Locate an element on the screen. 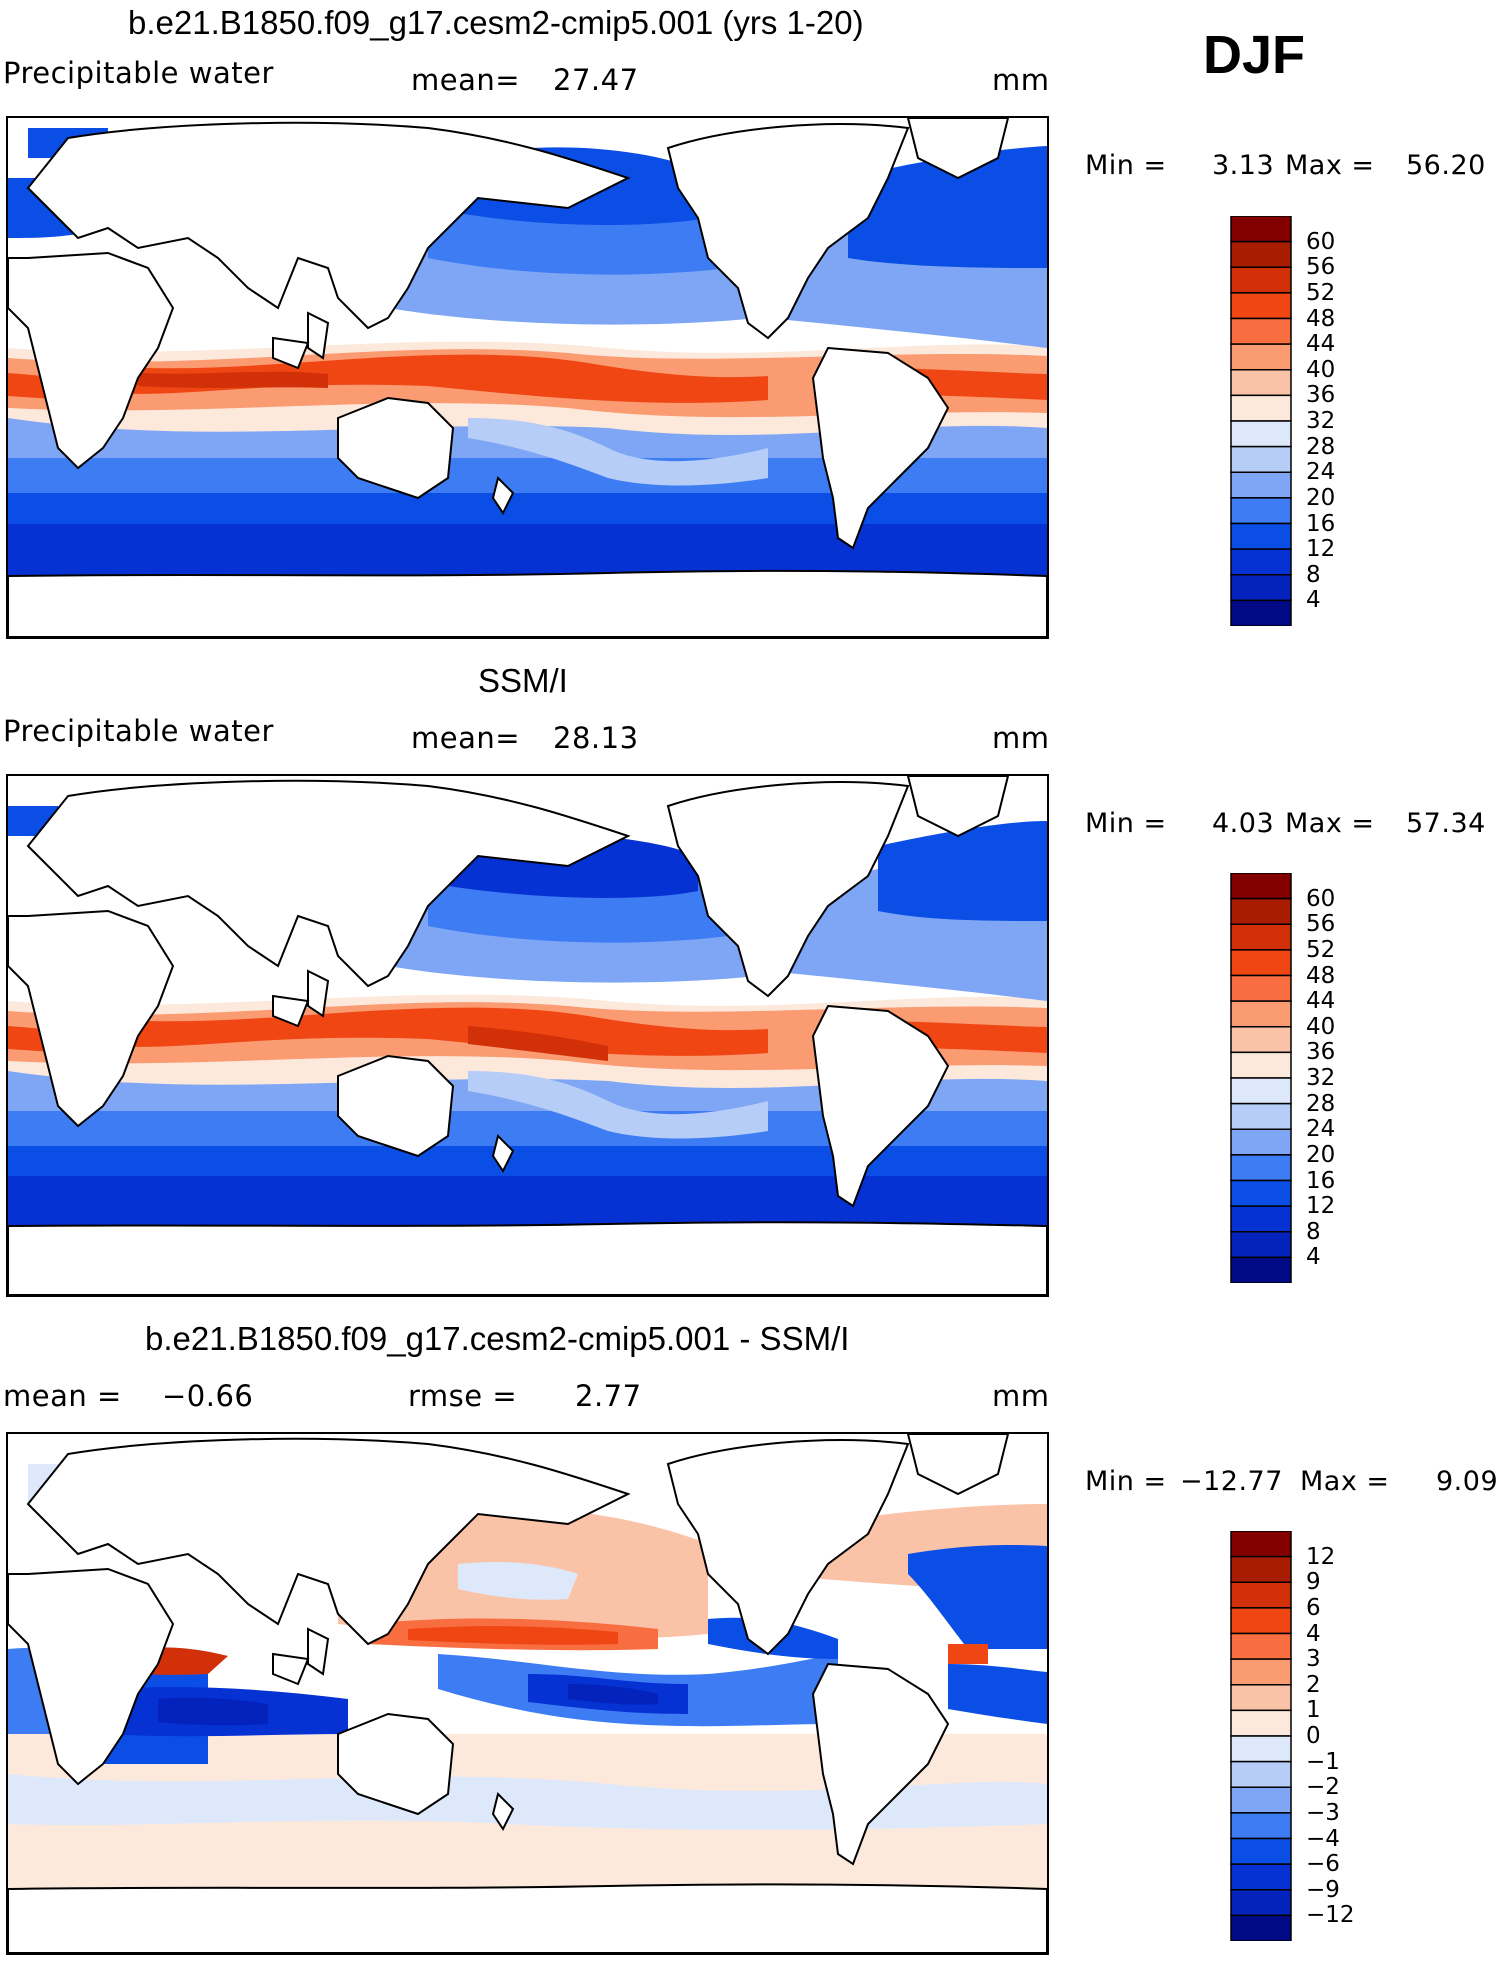 This screenshot has height=1962, width=1499. panel2-max-label: Max = is located at coordinates (1330, 823).